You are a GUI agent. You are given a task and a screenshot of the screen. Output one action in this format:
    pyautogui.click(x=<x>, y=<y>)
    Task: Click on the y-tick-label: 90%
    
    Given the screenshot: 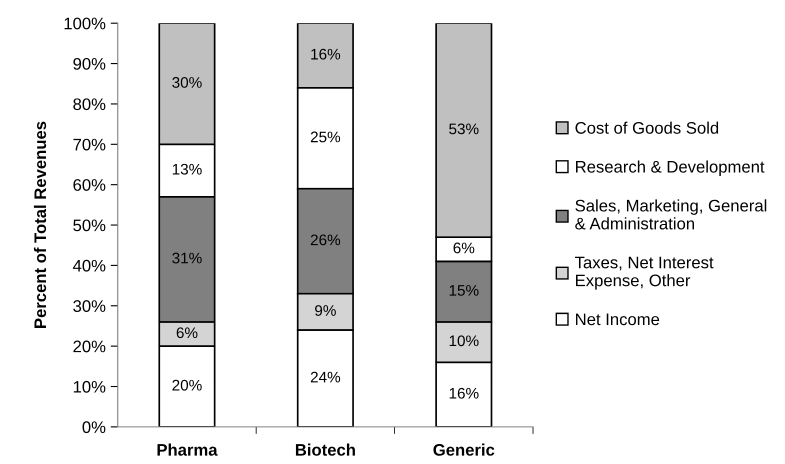 What is the action you would take?
    pyautogui.click(x=89, y=64)
    